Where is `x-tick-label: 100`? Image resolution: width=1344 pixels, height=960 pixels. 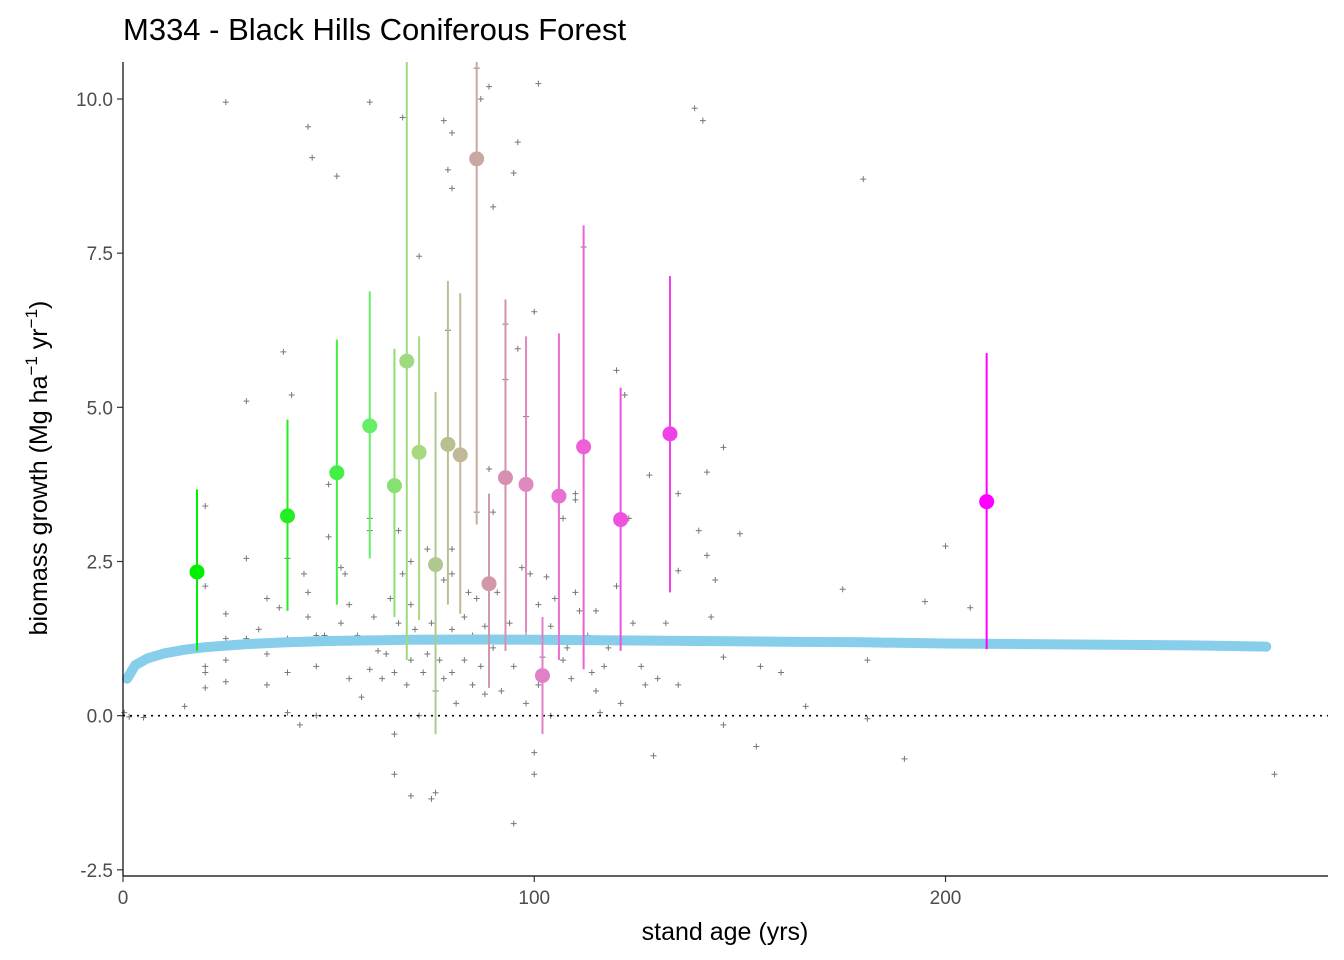 x-tick-label: 100 is located at coordinates (534, 898).